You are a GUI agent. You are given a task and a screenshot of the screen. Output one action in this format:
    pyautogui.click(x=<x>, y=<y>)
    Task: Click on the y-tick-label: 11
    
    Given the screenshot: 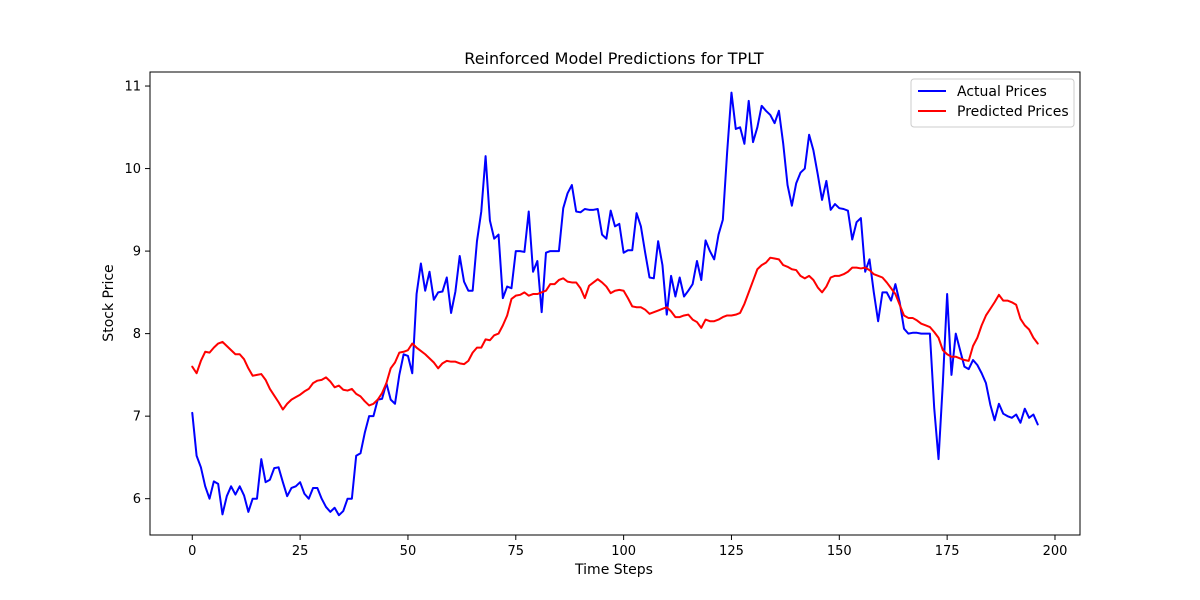 What is the action you would take?
    pyautogui.click(x=132, y=87)
    